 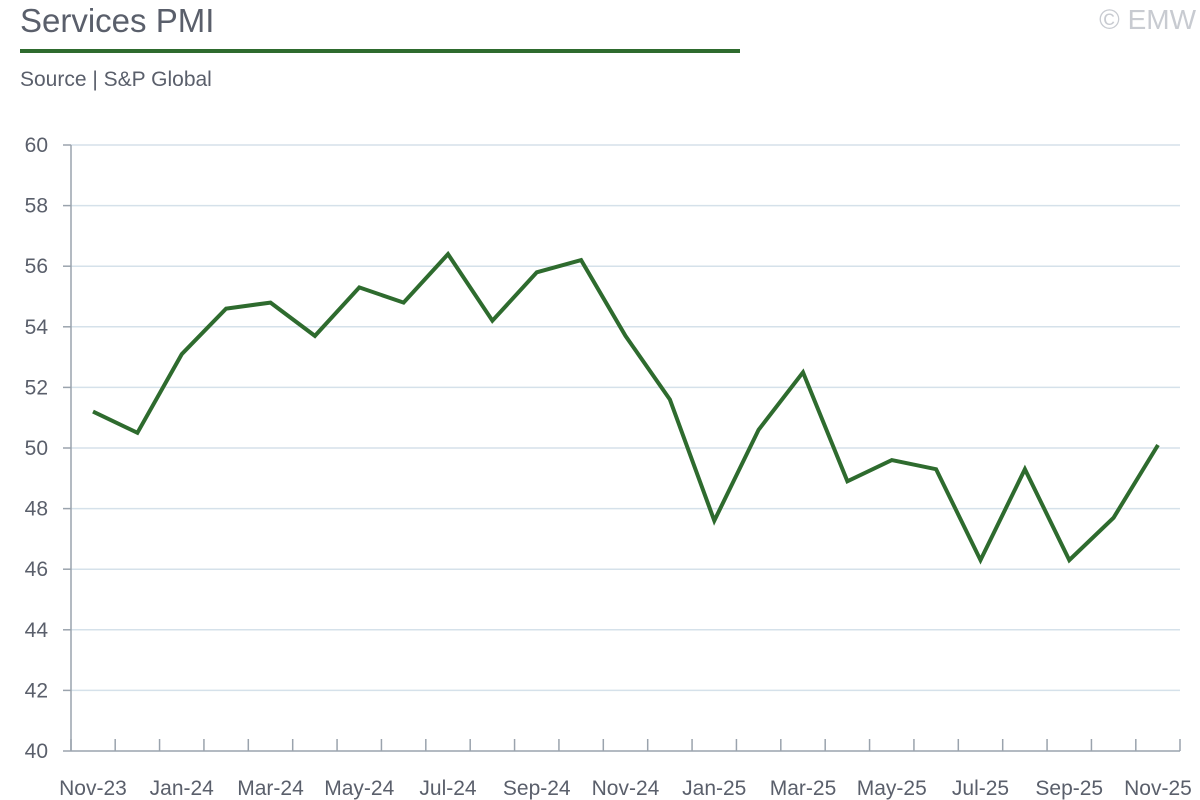 I want to click on y-tick-label: 52, so click(x=36, y=387).